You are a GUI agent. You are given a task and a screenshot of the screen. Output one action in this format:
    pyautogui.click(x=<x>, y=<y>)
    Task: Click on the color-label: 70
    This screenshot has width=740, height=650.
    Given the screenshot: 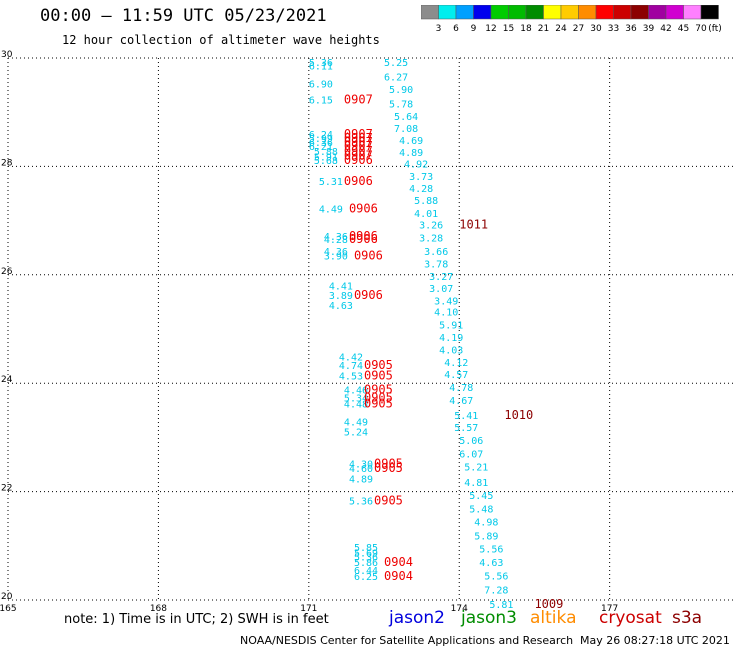 What is the action you would take?
    pyautogui.click(x=701, y=29)
    